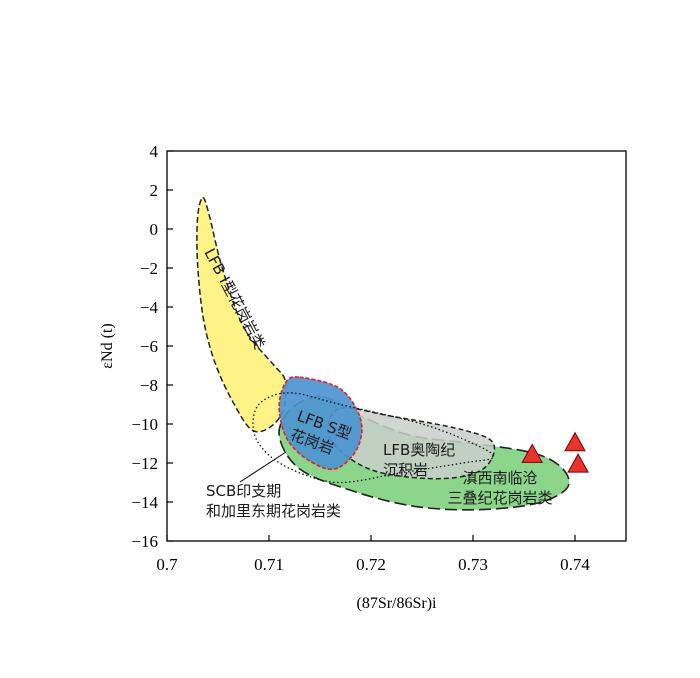 This screenshot has width=700, height=678. I want to click on y-tick-label: −4, so click(149, 307).